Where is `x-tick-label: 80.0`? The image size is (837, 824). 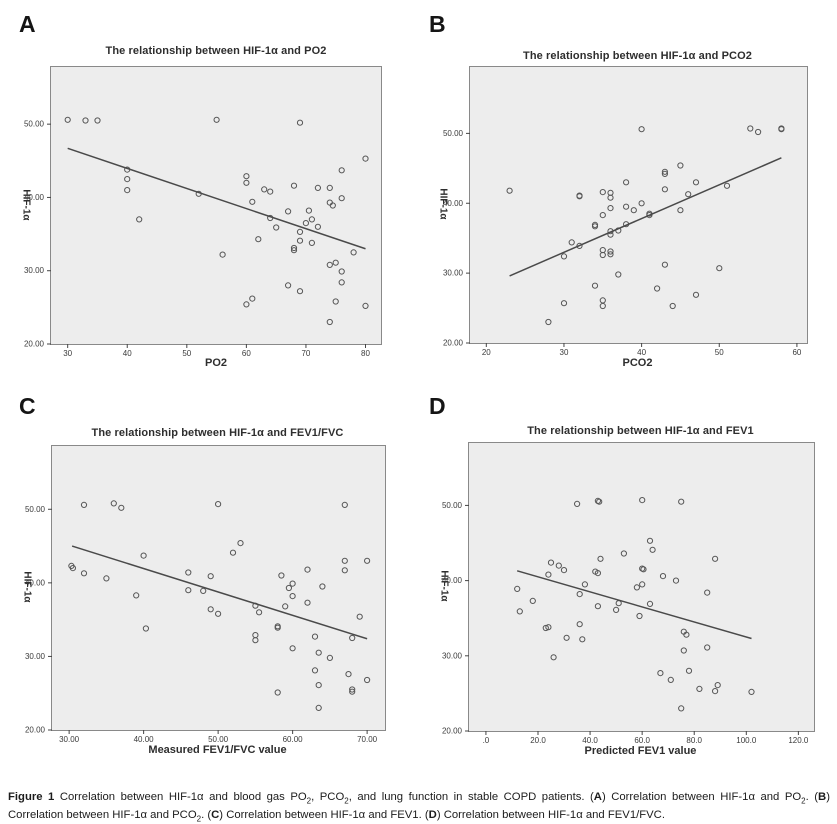
x-tick-label: 80.0 is located at coordinates (694, 740).